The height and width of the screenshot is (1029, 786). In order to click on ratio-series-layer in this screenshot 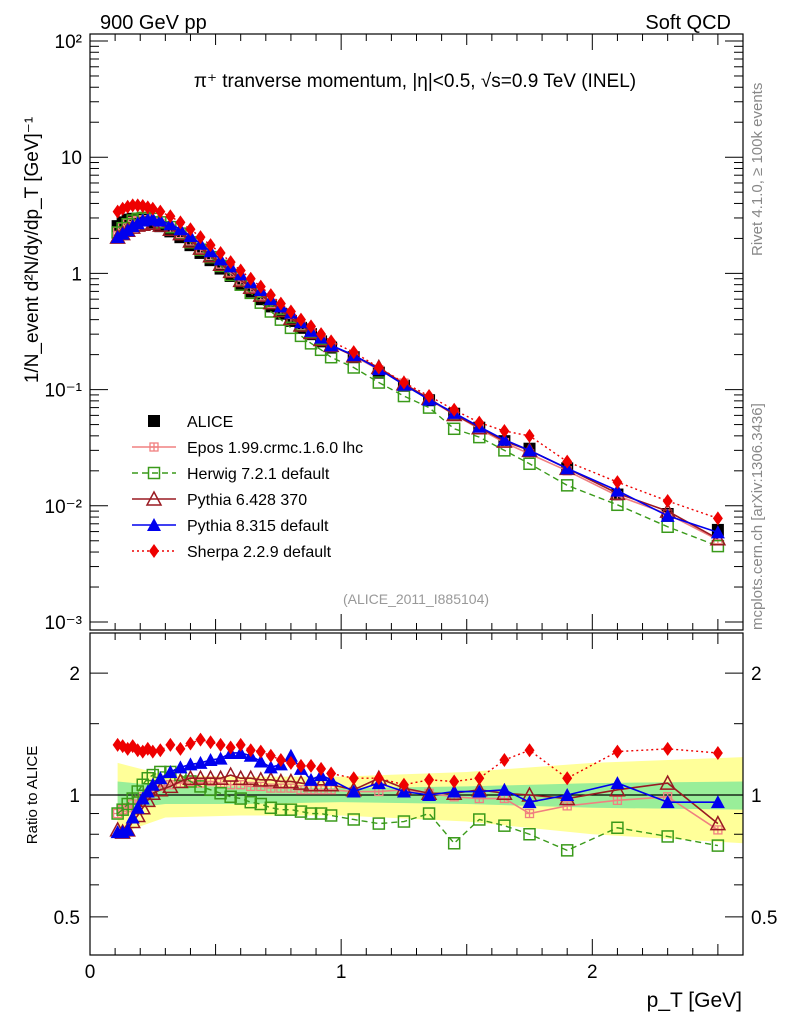, I will do `click(418, 794)`.